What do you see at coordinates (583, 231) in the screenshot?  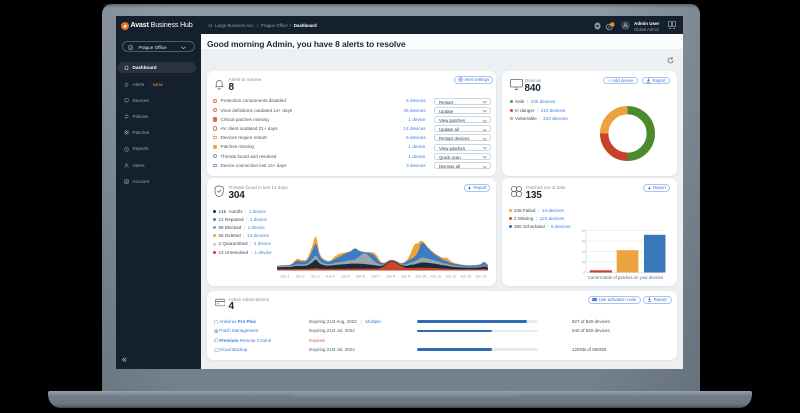 I see `svg-text: 400` at bounding box center [583, 231].